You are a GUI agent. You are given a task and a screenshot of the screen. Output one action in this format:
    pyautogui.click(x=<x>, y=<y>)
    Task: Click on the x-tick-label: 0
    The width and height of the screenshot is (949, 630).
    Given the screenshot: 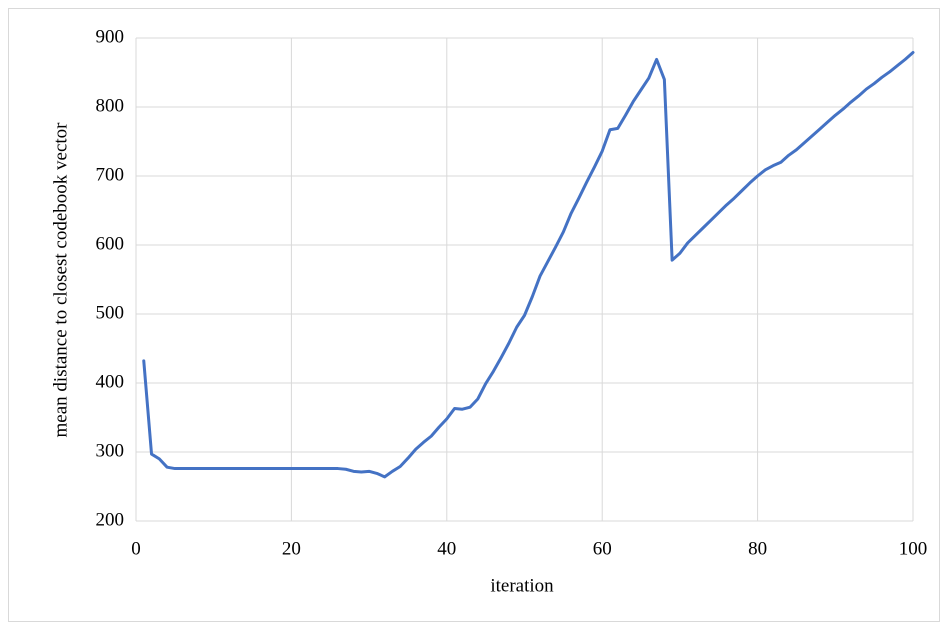 What is the action you would take?
    pyautogui.click(x=136, y=548)
    